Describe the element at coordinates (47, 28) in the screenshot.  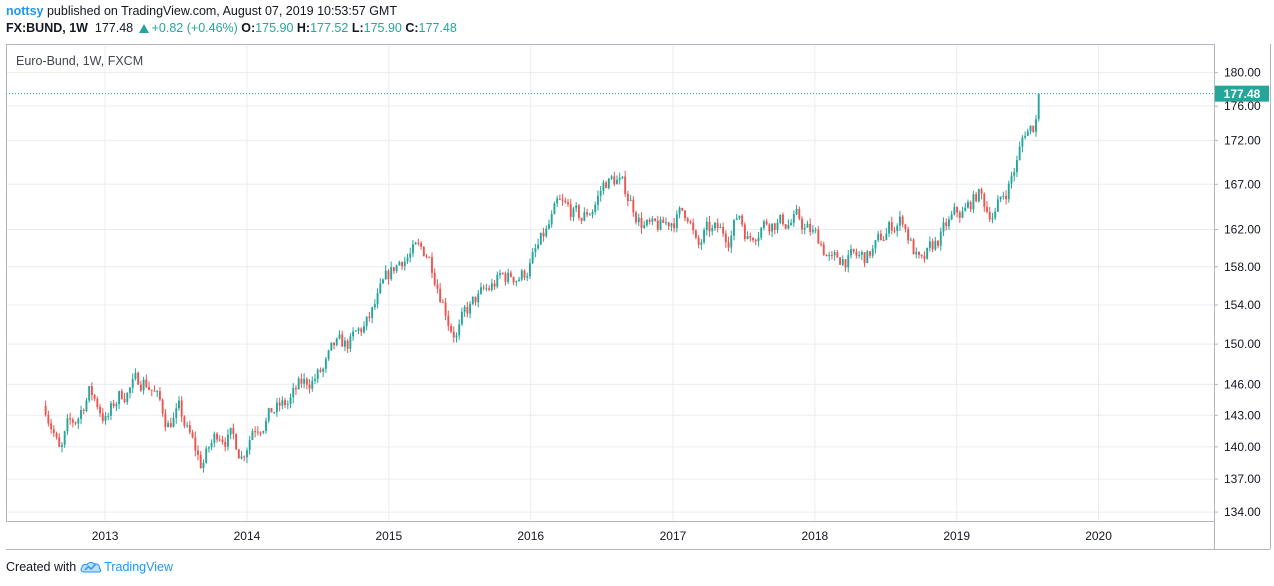
I see `symbol-label: FX:BUND, 1W` at that location.